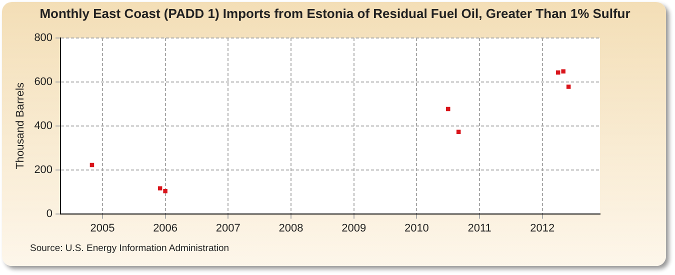 Image resolution: width=675 pixels, height=275 pixels. I want to click on chart-title: Monthly East Coast (PADD 1) Imports from Estonia of Residual Fuel Oil, Greater Than 1% Sulfur, so click(335, 13).